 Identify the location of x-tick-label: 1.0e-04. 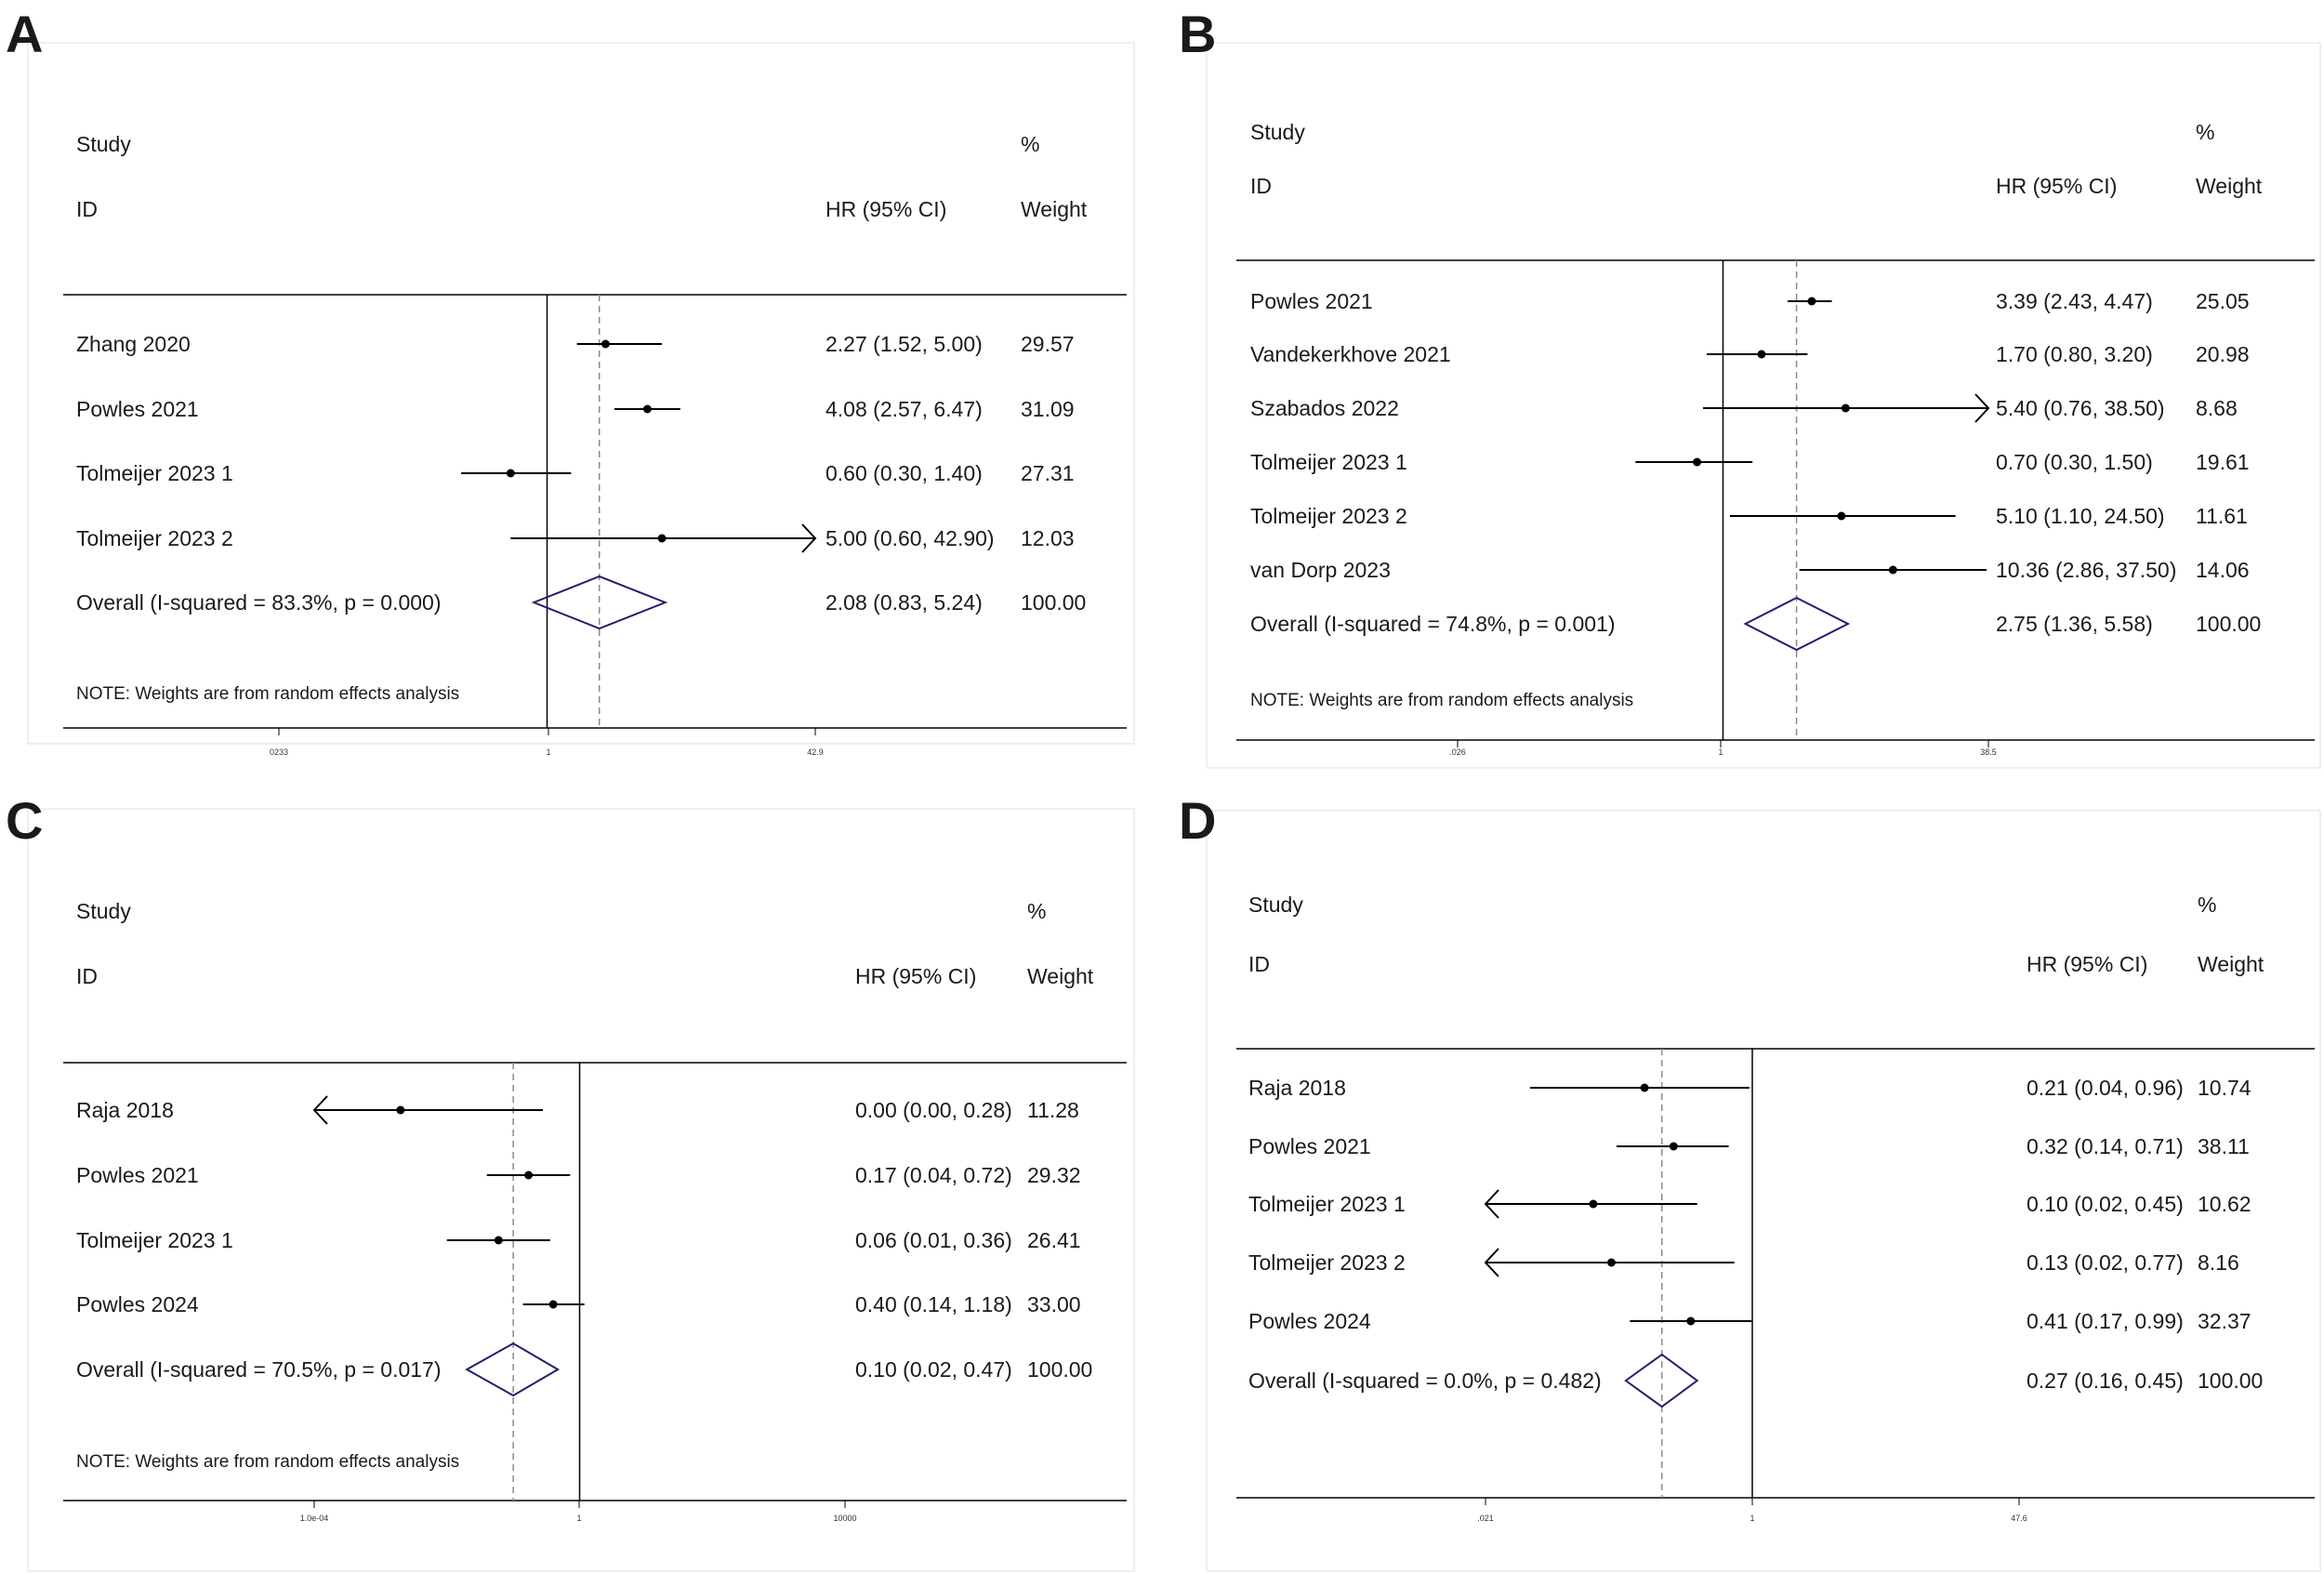
(314, 1518).